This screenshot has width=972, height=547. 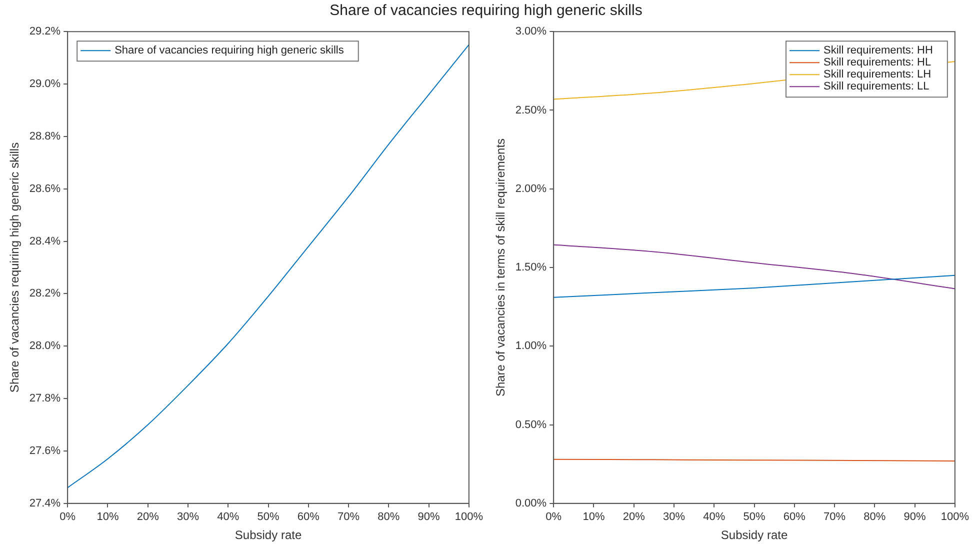 What do you see at coordinates (878, 50) in the screenshot?
I see `legend-label: Skill requirements: HH` at bounding box center [878, 50].